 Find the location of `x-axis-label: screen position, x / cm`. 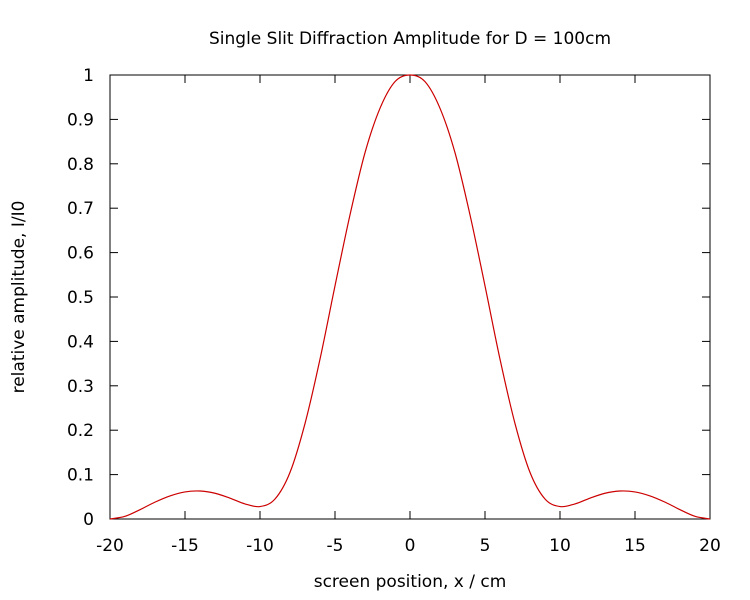

x-axis-label: screen position, x / cm is located at coordinates (410, 582).